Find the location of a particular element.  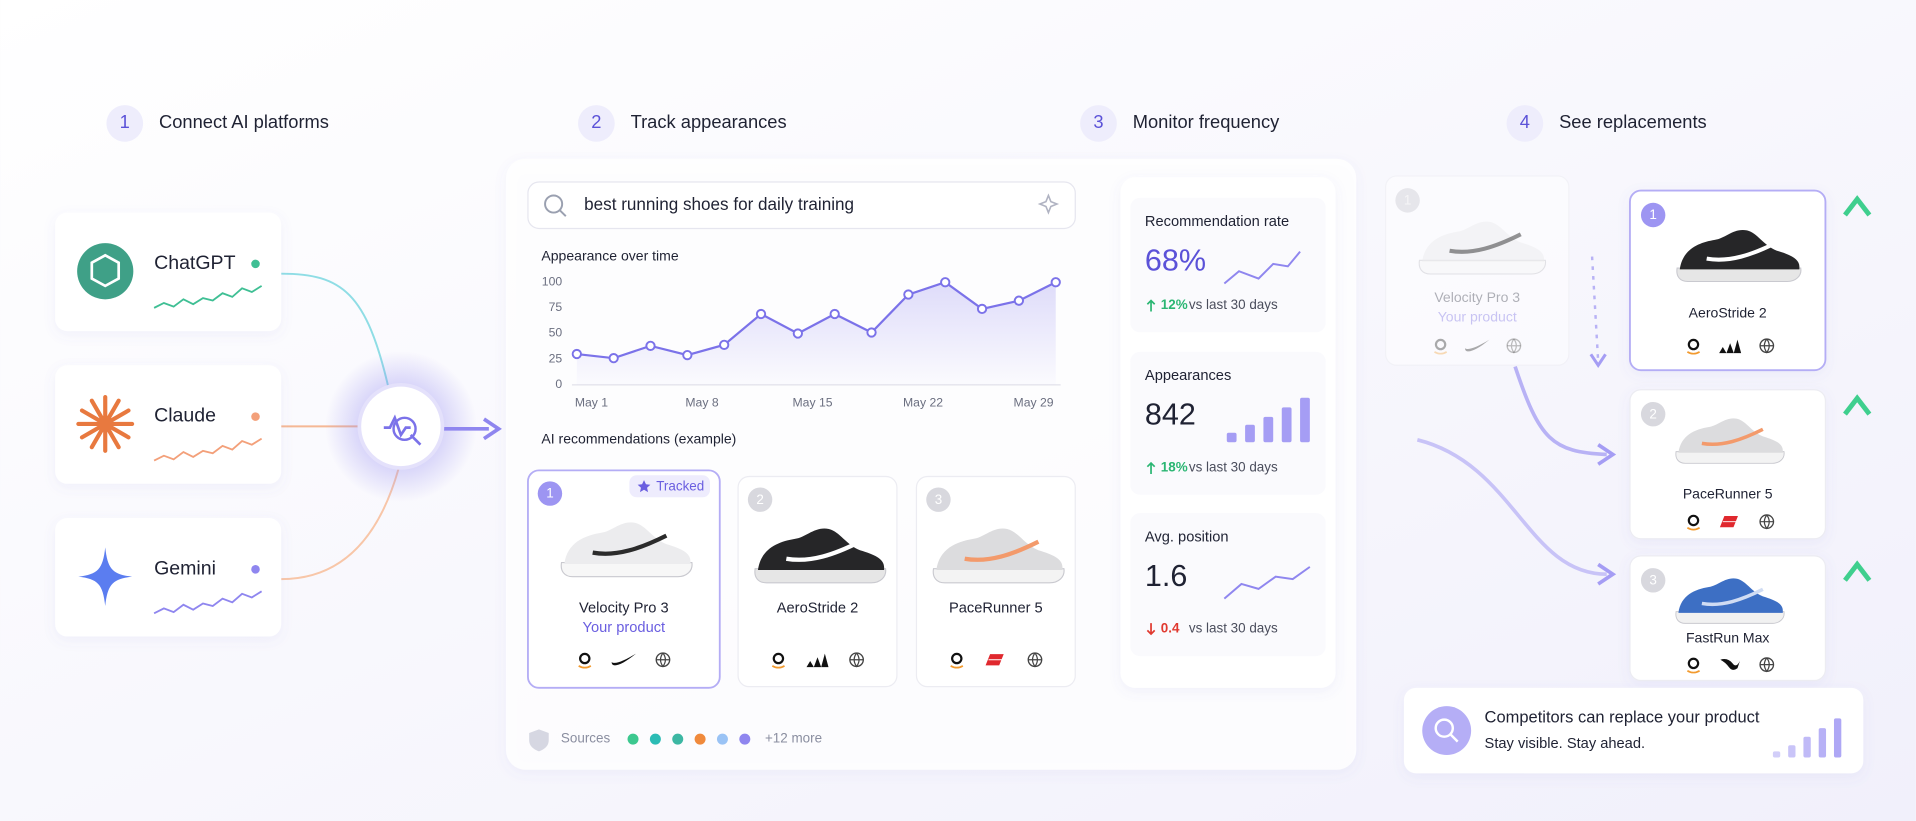

metric-value: 842 is located at coordinates (1170, 415).